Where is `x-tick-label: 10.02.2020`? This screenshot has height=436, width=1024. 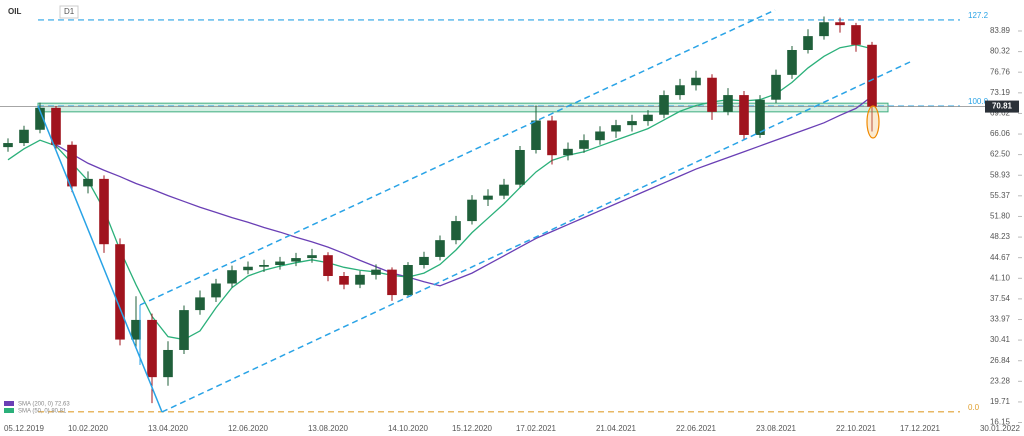
x-tick-label: 10.02.2020 is located at coordinates (88, 428).